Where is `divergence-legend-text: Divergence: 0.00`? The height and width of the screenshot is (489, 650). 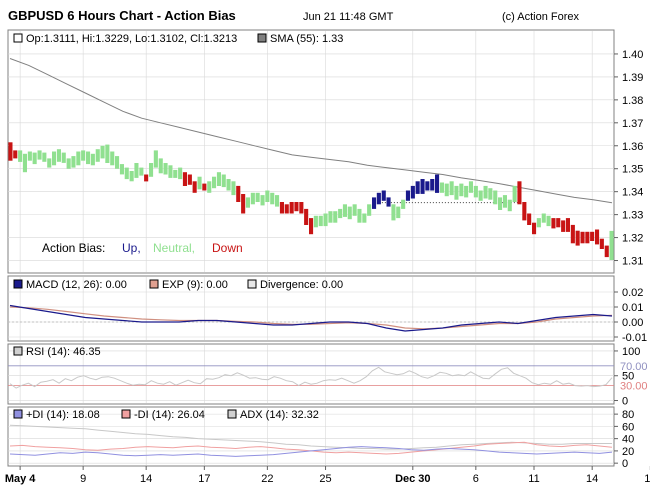 divergence-legend-text: Divergence: 0.00 is located at coordinates (301, 285).